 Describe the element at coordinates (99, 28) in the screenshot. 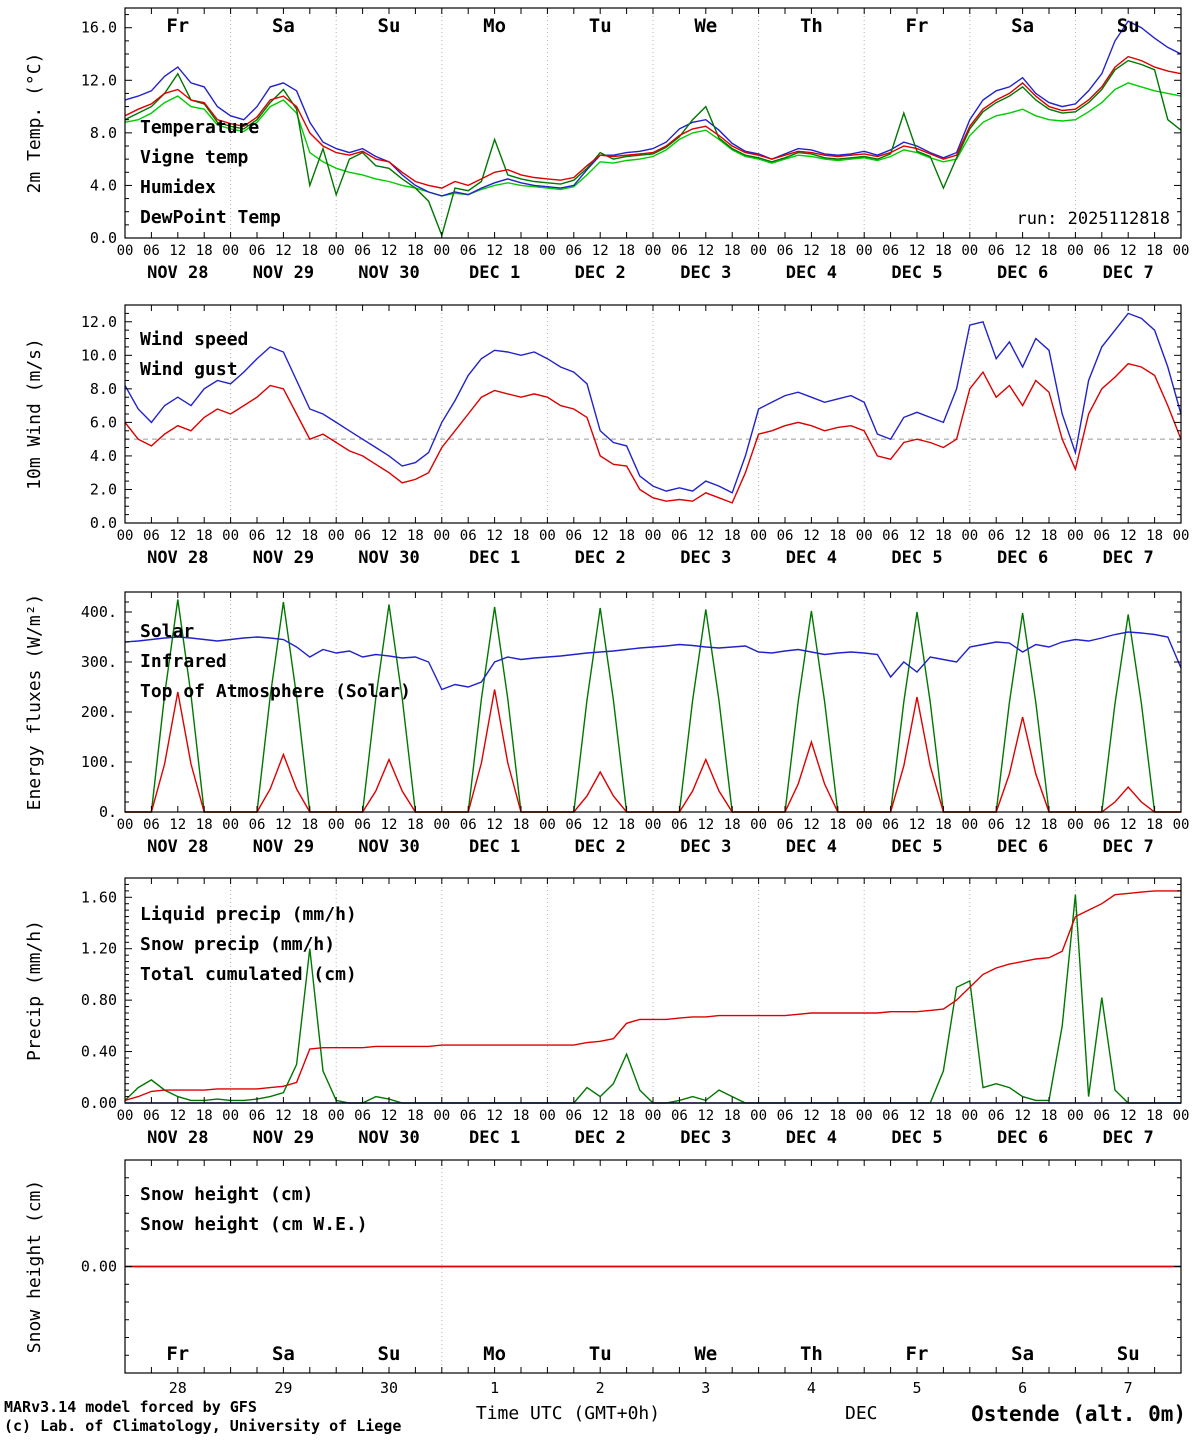

I see `y-tick-label: 16.0` at that location.